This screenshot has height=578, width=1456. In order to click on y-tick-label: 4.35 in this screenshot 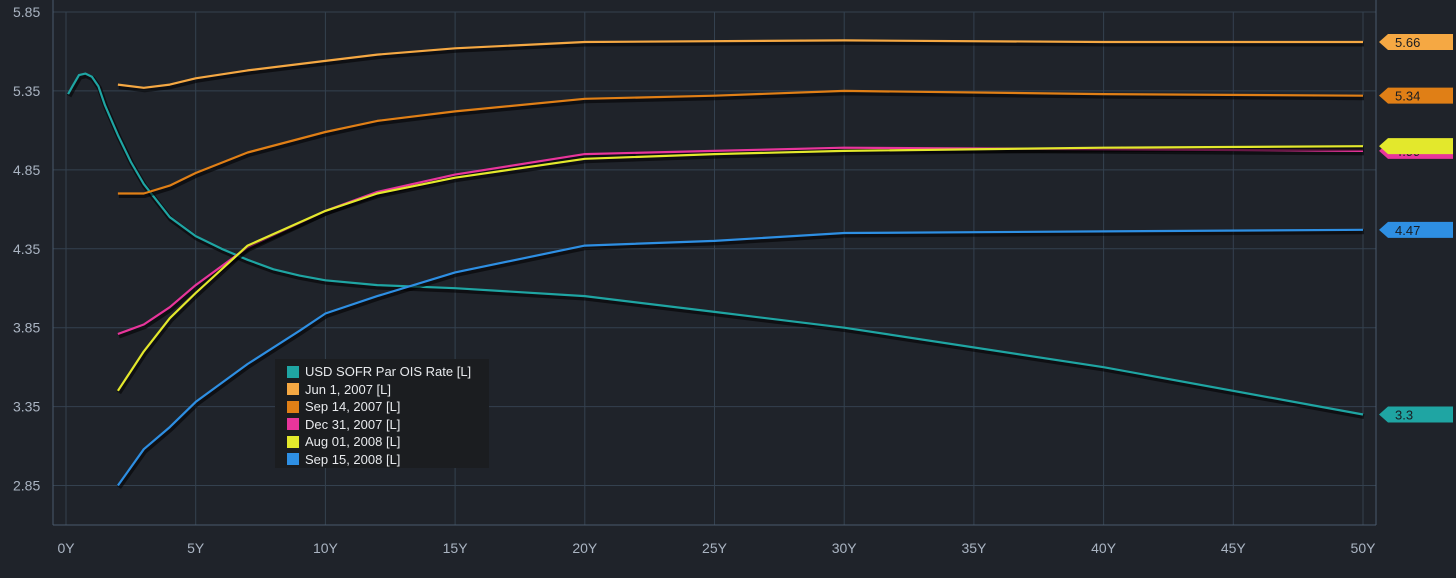, I will do `click(26, 249)`.